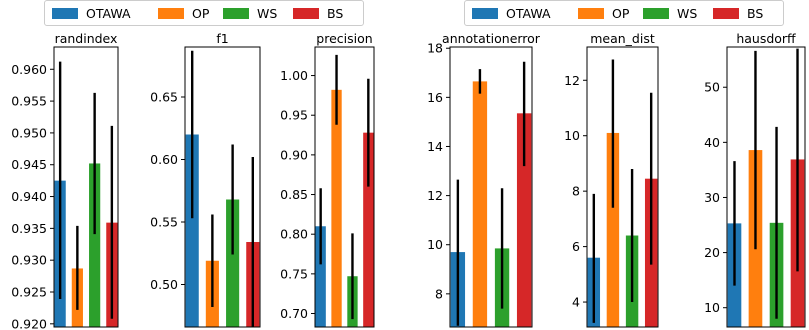 The width and height of the screenshot is (809, 330). What do you see at coordinates (86, 38) in the screenshot?
I see `panel-title: randindex` at bounding box center [86, 38].